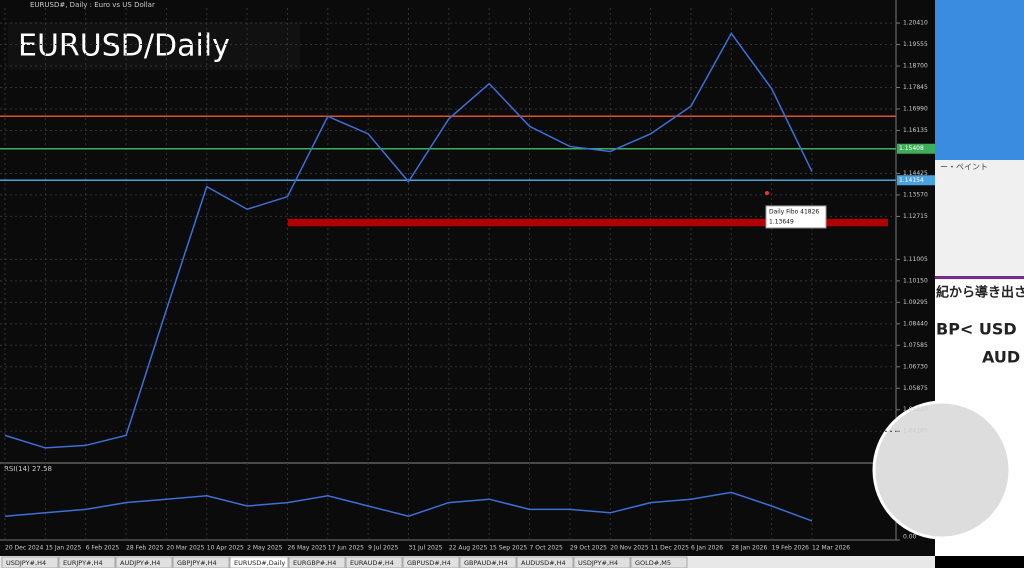  Describe the element at coordinates (915, 216) in the screenshot. I see `y-tick-label: 1.12715` at that location.